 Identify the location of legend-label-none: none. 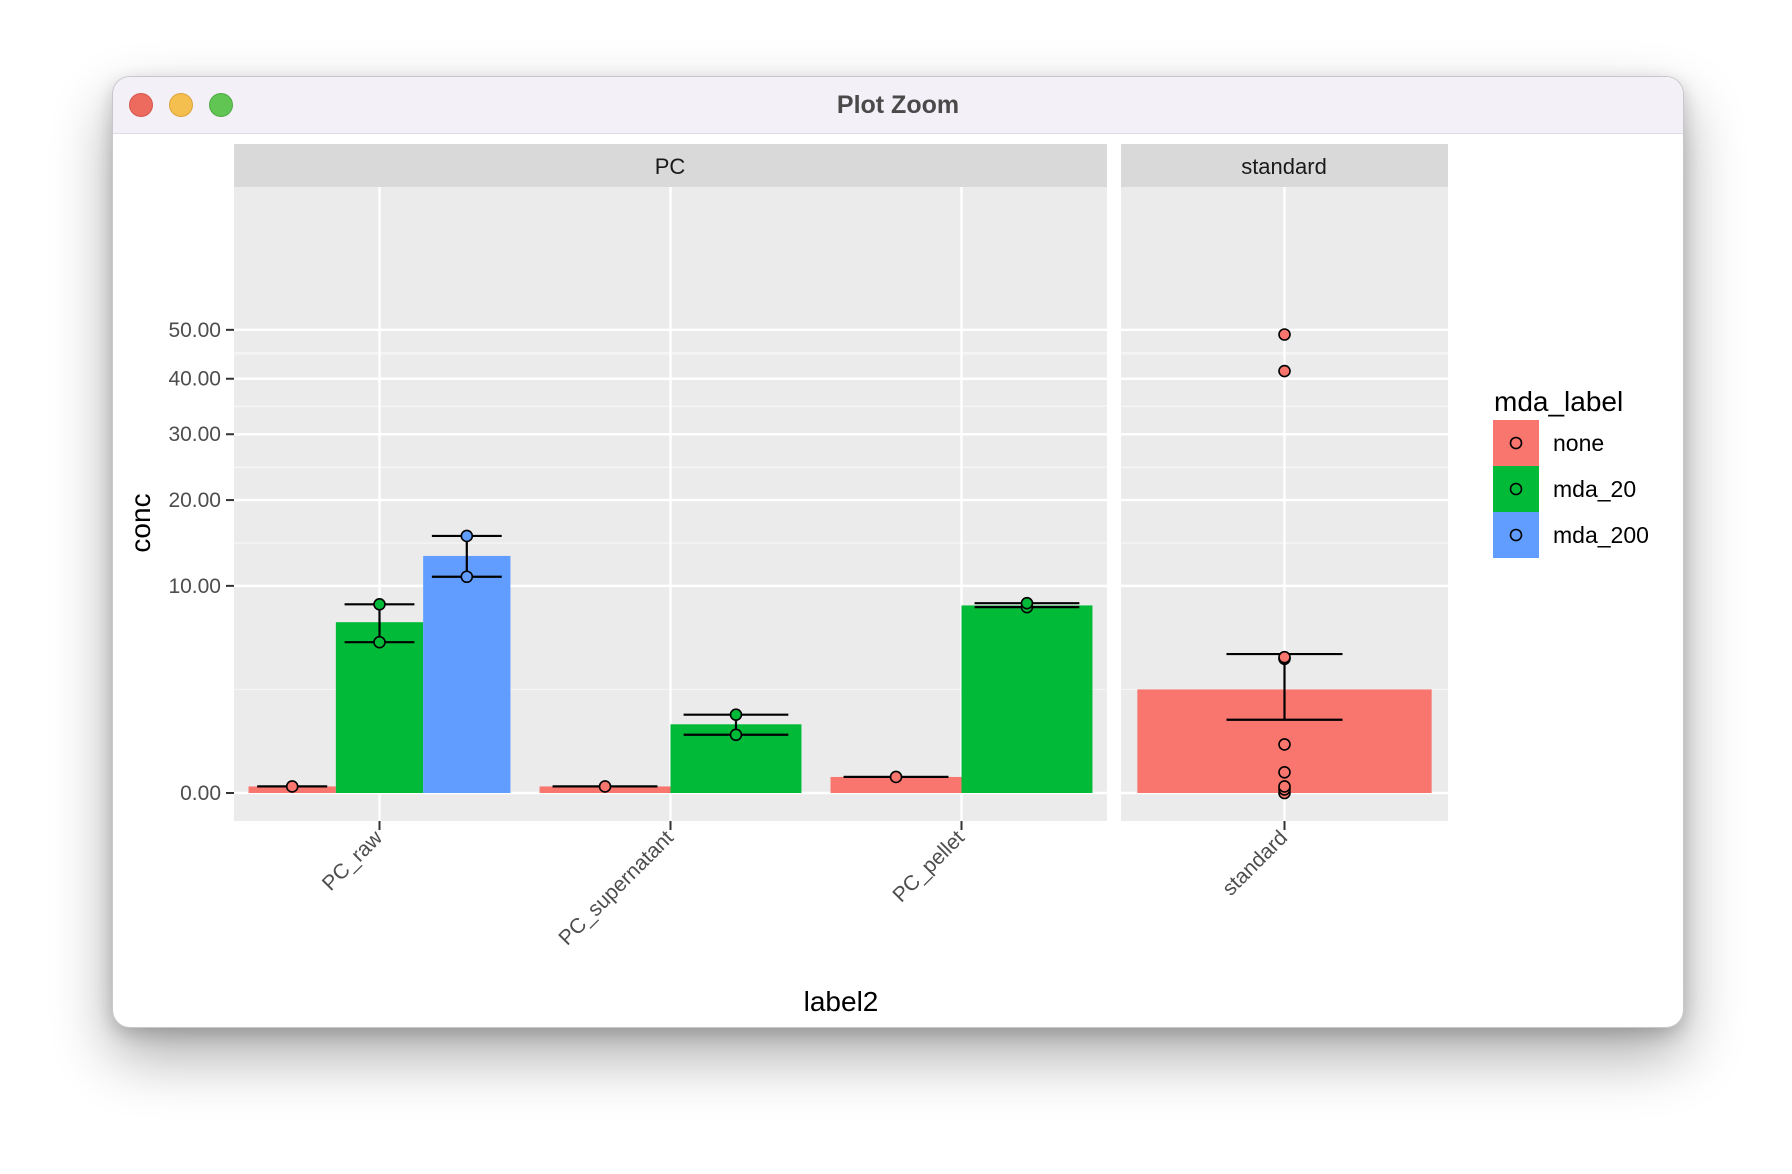
(1578, 443).